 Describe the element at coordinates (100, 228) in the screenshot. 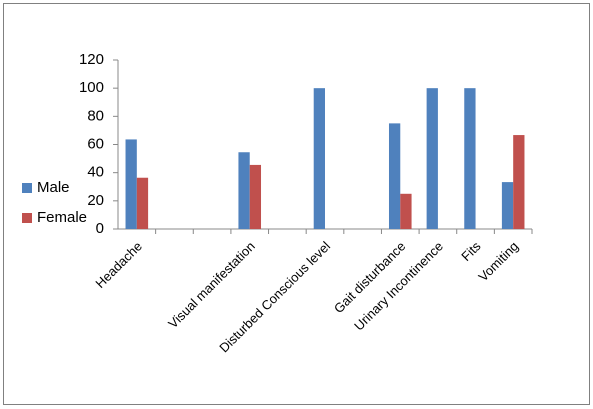

I see `y-tick-label: 0` at that location.